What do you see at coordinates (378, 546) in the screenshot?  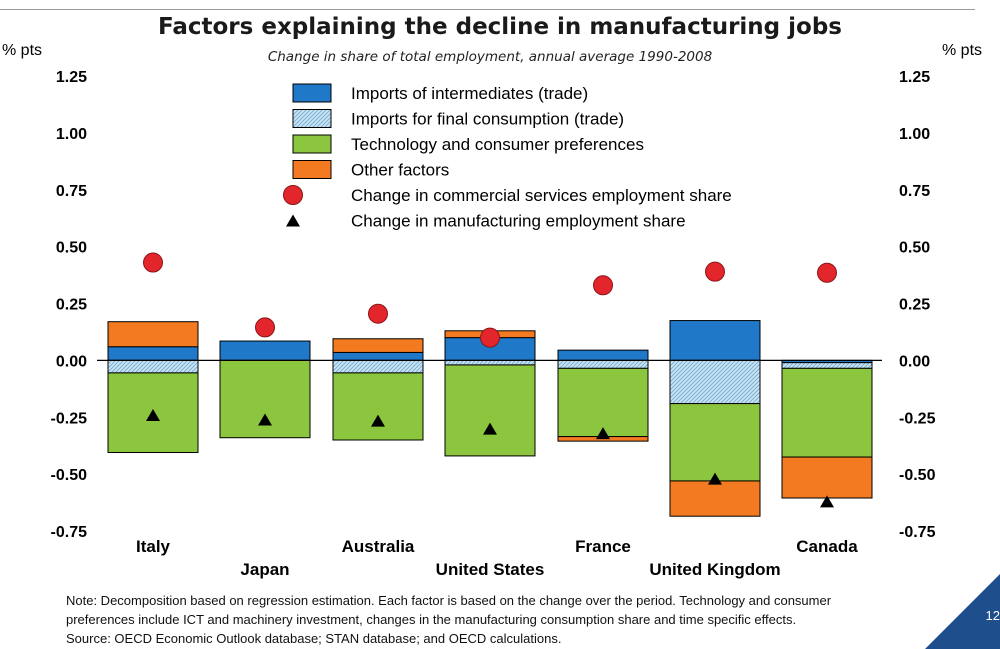 I see `x-tick-label: Australia` at bounding box center [378, 546].